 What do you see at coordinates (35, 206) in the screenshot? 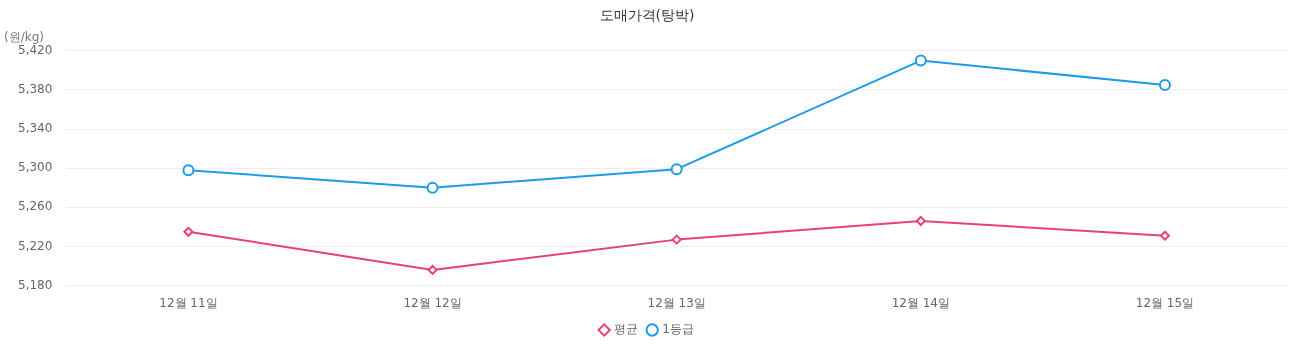
I see `y-tick-label: 5,260` at bounding box center [35, 206].